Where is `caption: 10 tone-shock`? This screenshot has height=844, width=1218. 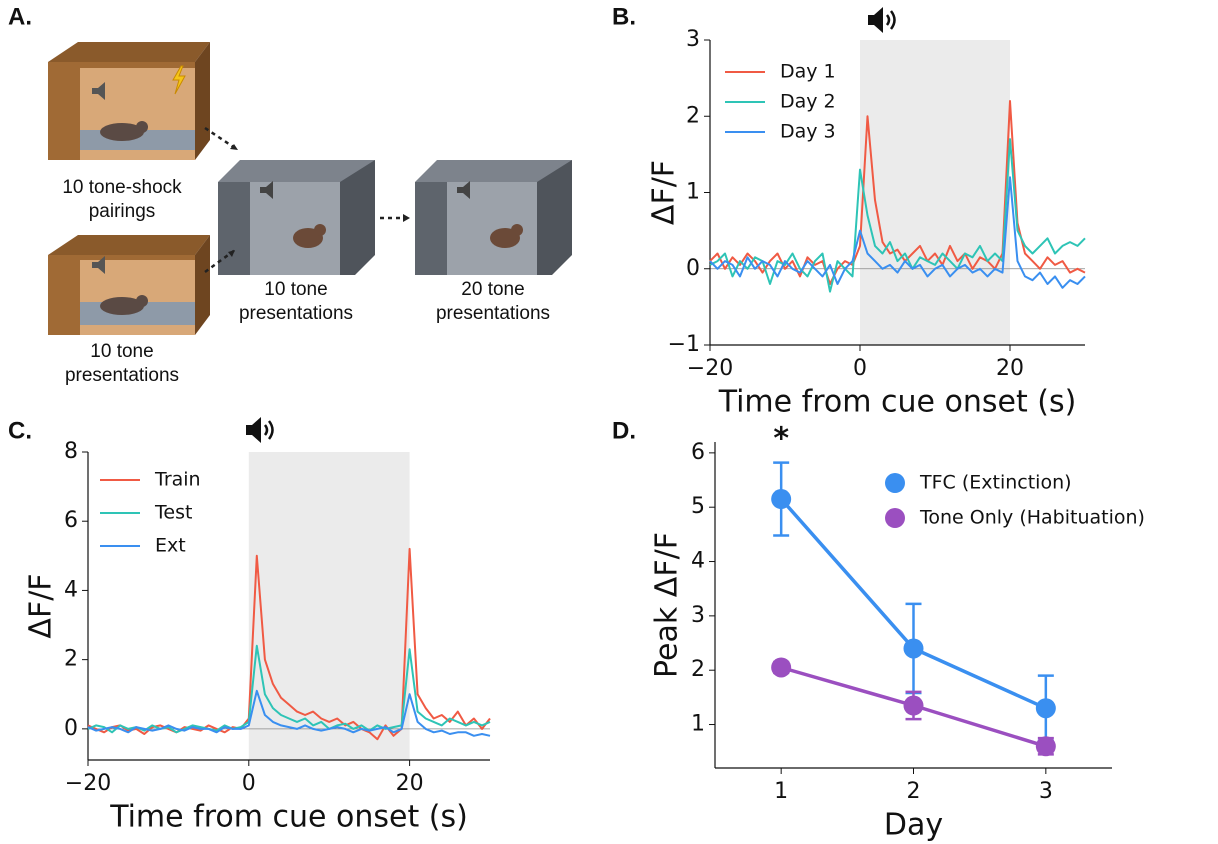 caption: 10 tone-shock is located at coordinates (122, 187).